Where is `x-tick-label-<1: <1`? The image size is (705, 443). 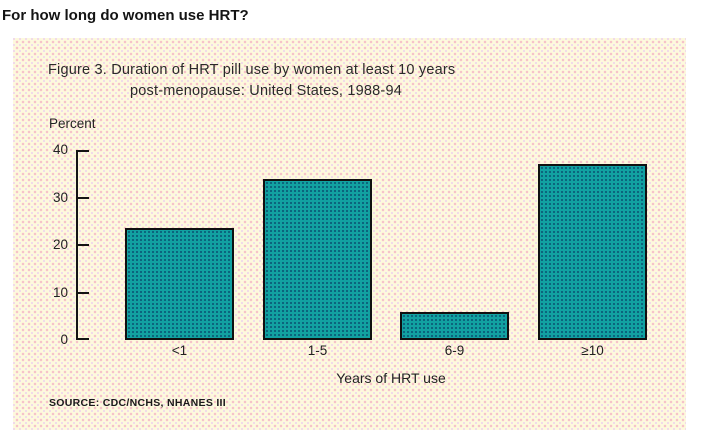 x-tick-label-<1: <1 is located at coordinates (179, 350).